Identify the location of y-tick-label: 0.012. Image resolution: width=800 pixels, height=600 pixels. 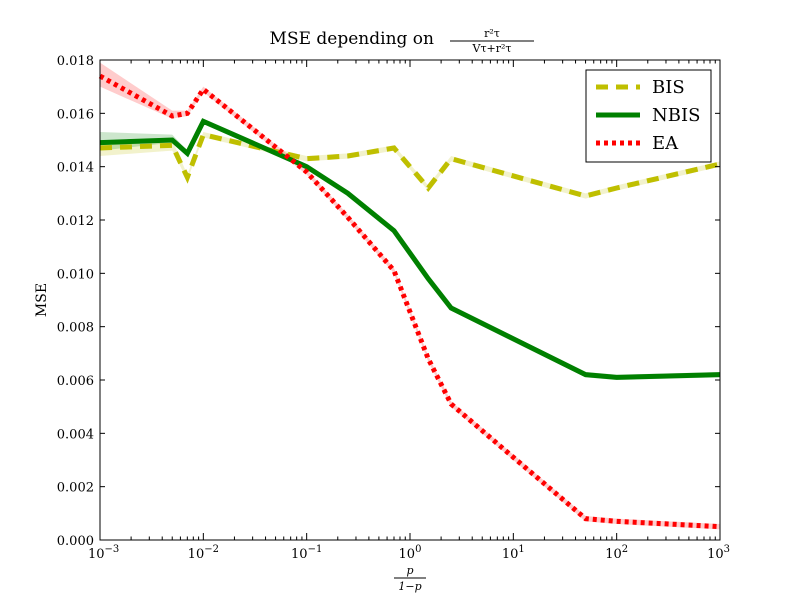
(75, 221).